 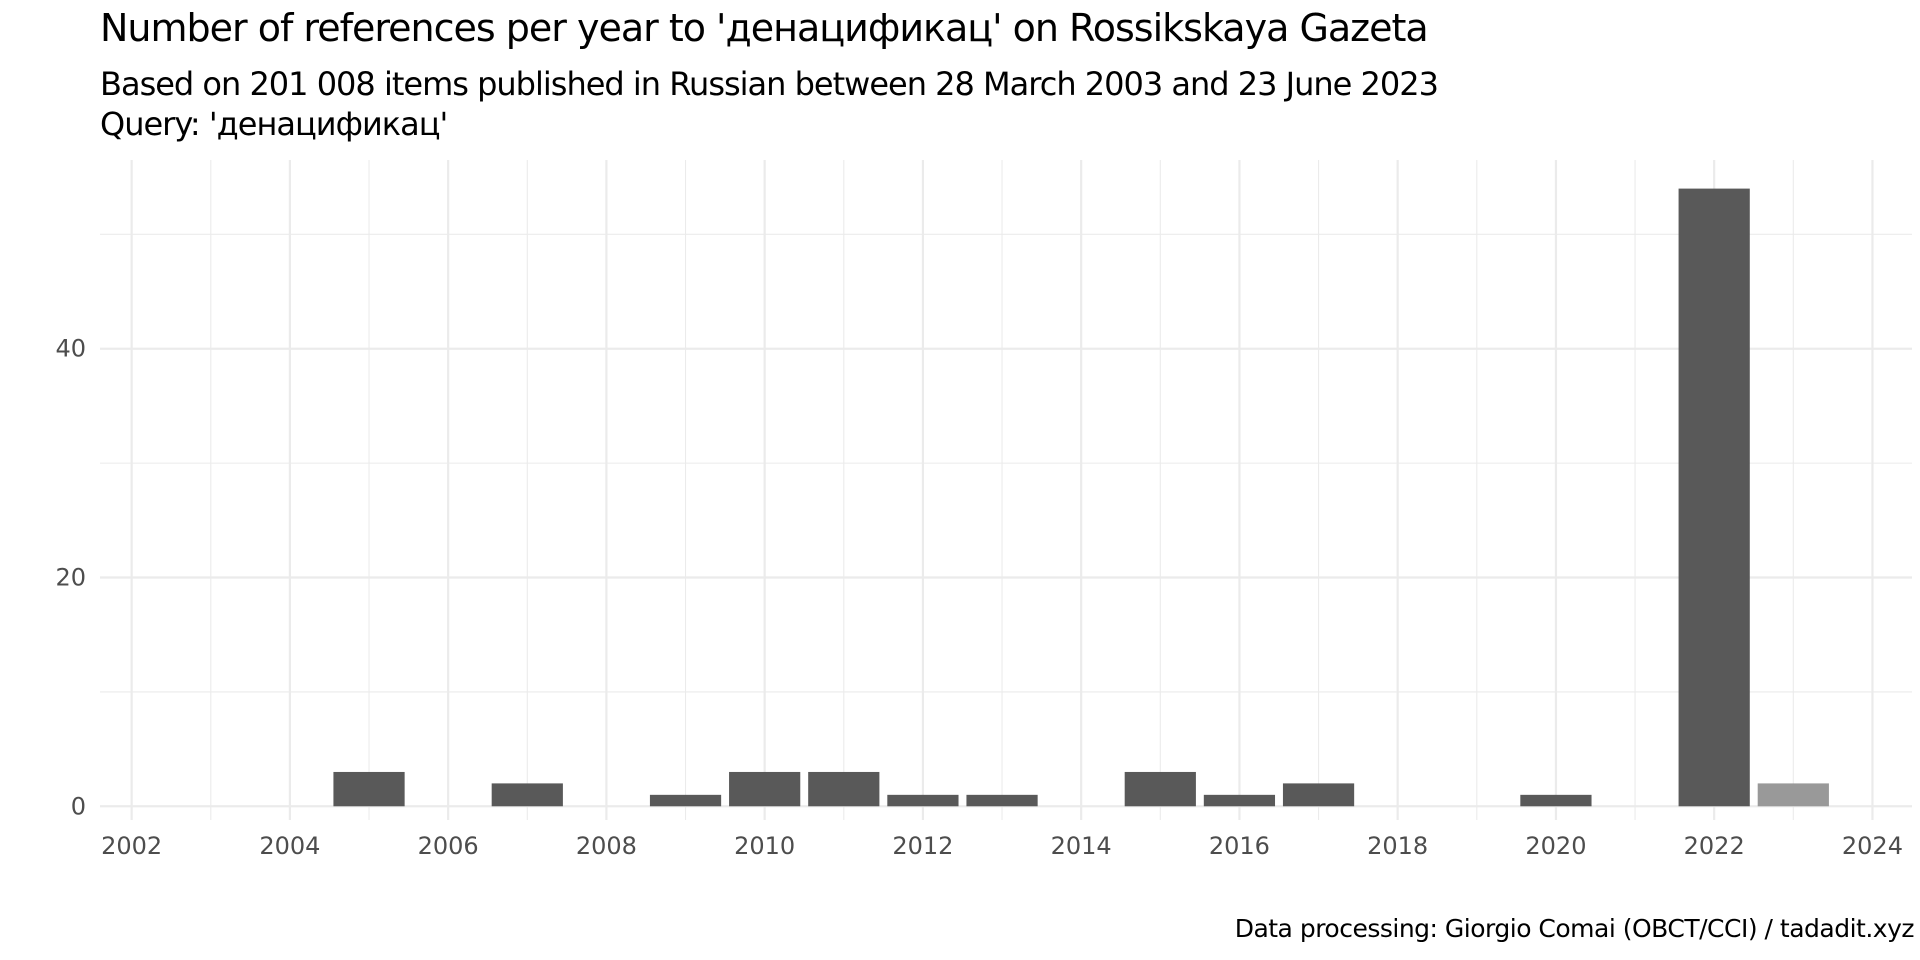 I want to click on x-tick-label: 2010, so click(x=764, y=846).